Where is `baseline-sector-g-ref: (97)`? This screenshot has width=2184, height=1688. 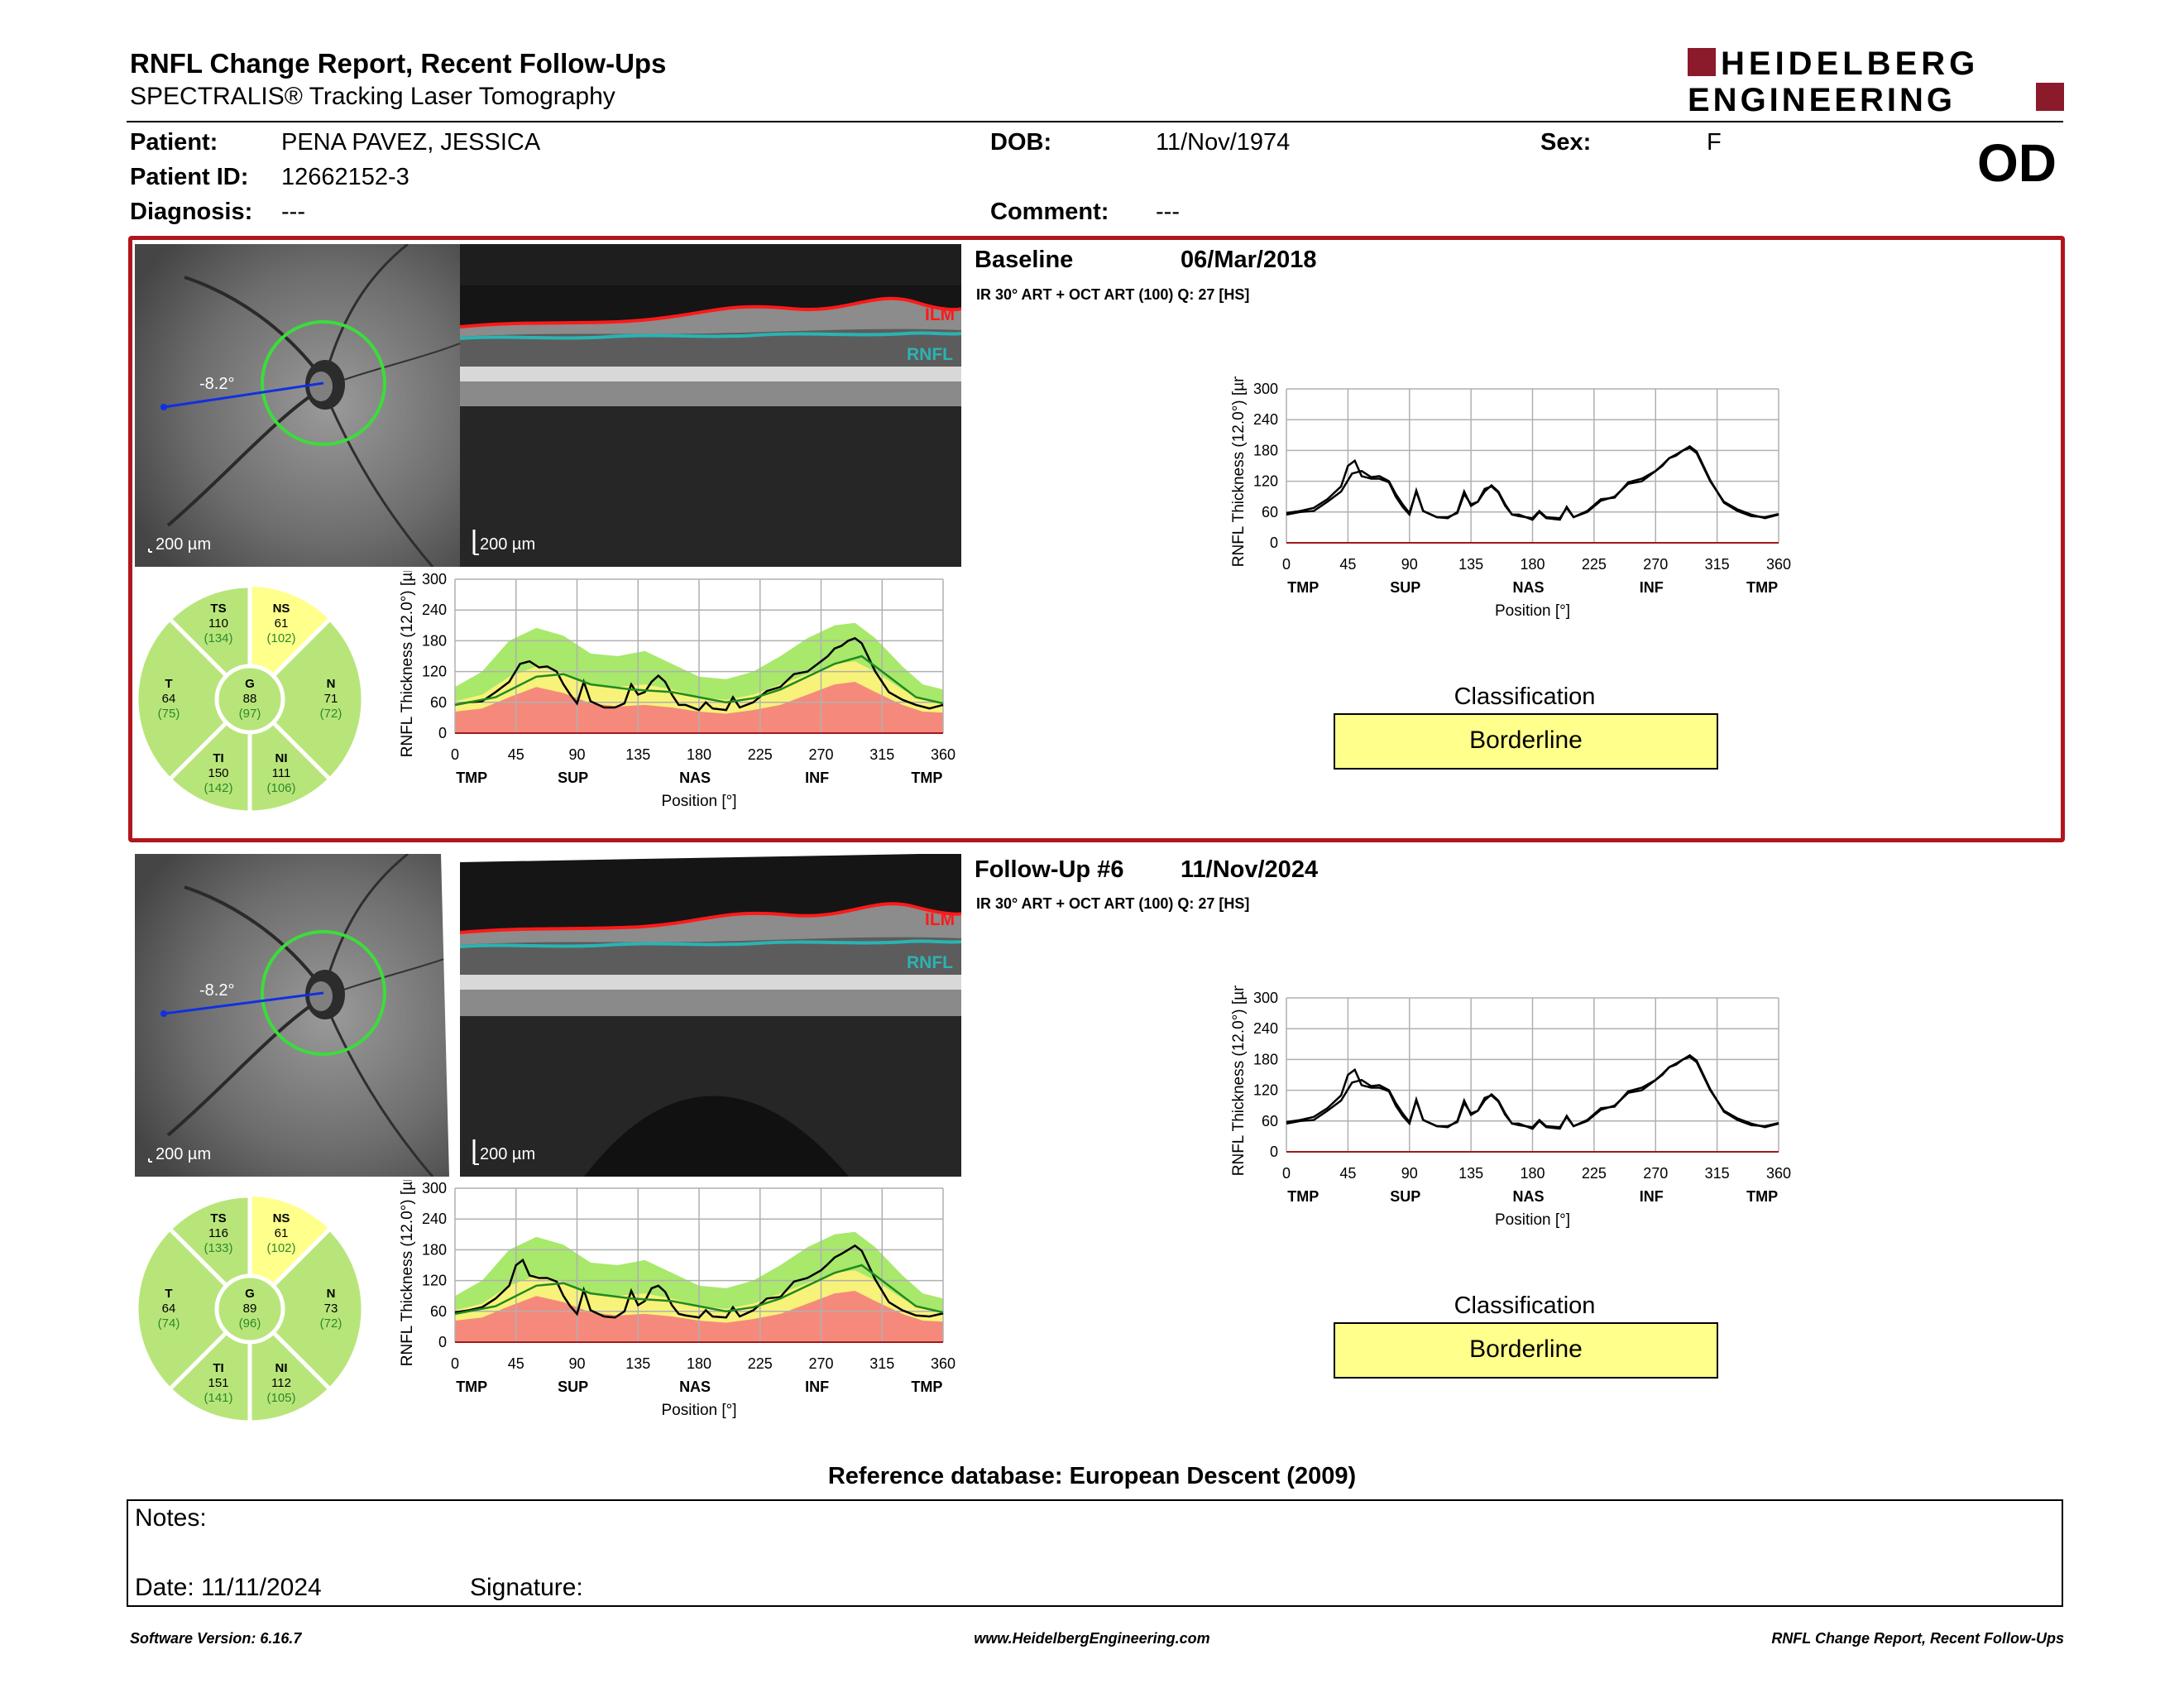 baseline-sector-g-ref: (97) is located at coordinates (250, 714).